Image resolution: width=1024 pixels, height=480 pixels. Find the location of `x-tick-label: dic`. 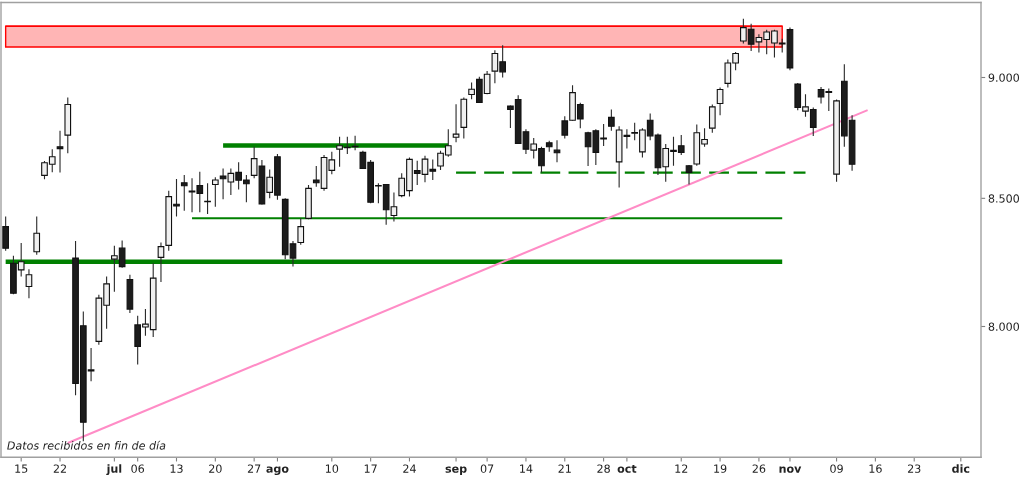

x-tick-label: dic is located at coordinates (961, 468).